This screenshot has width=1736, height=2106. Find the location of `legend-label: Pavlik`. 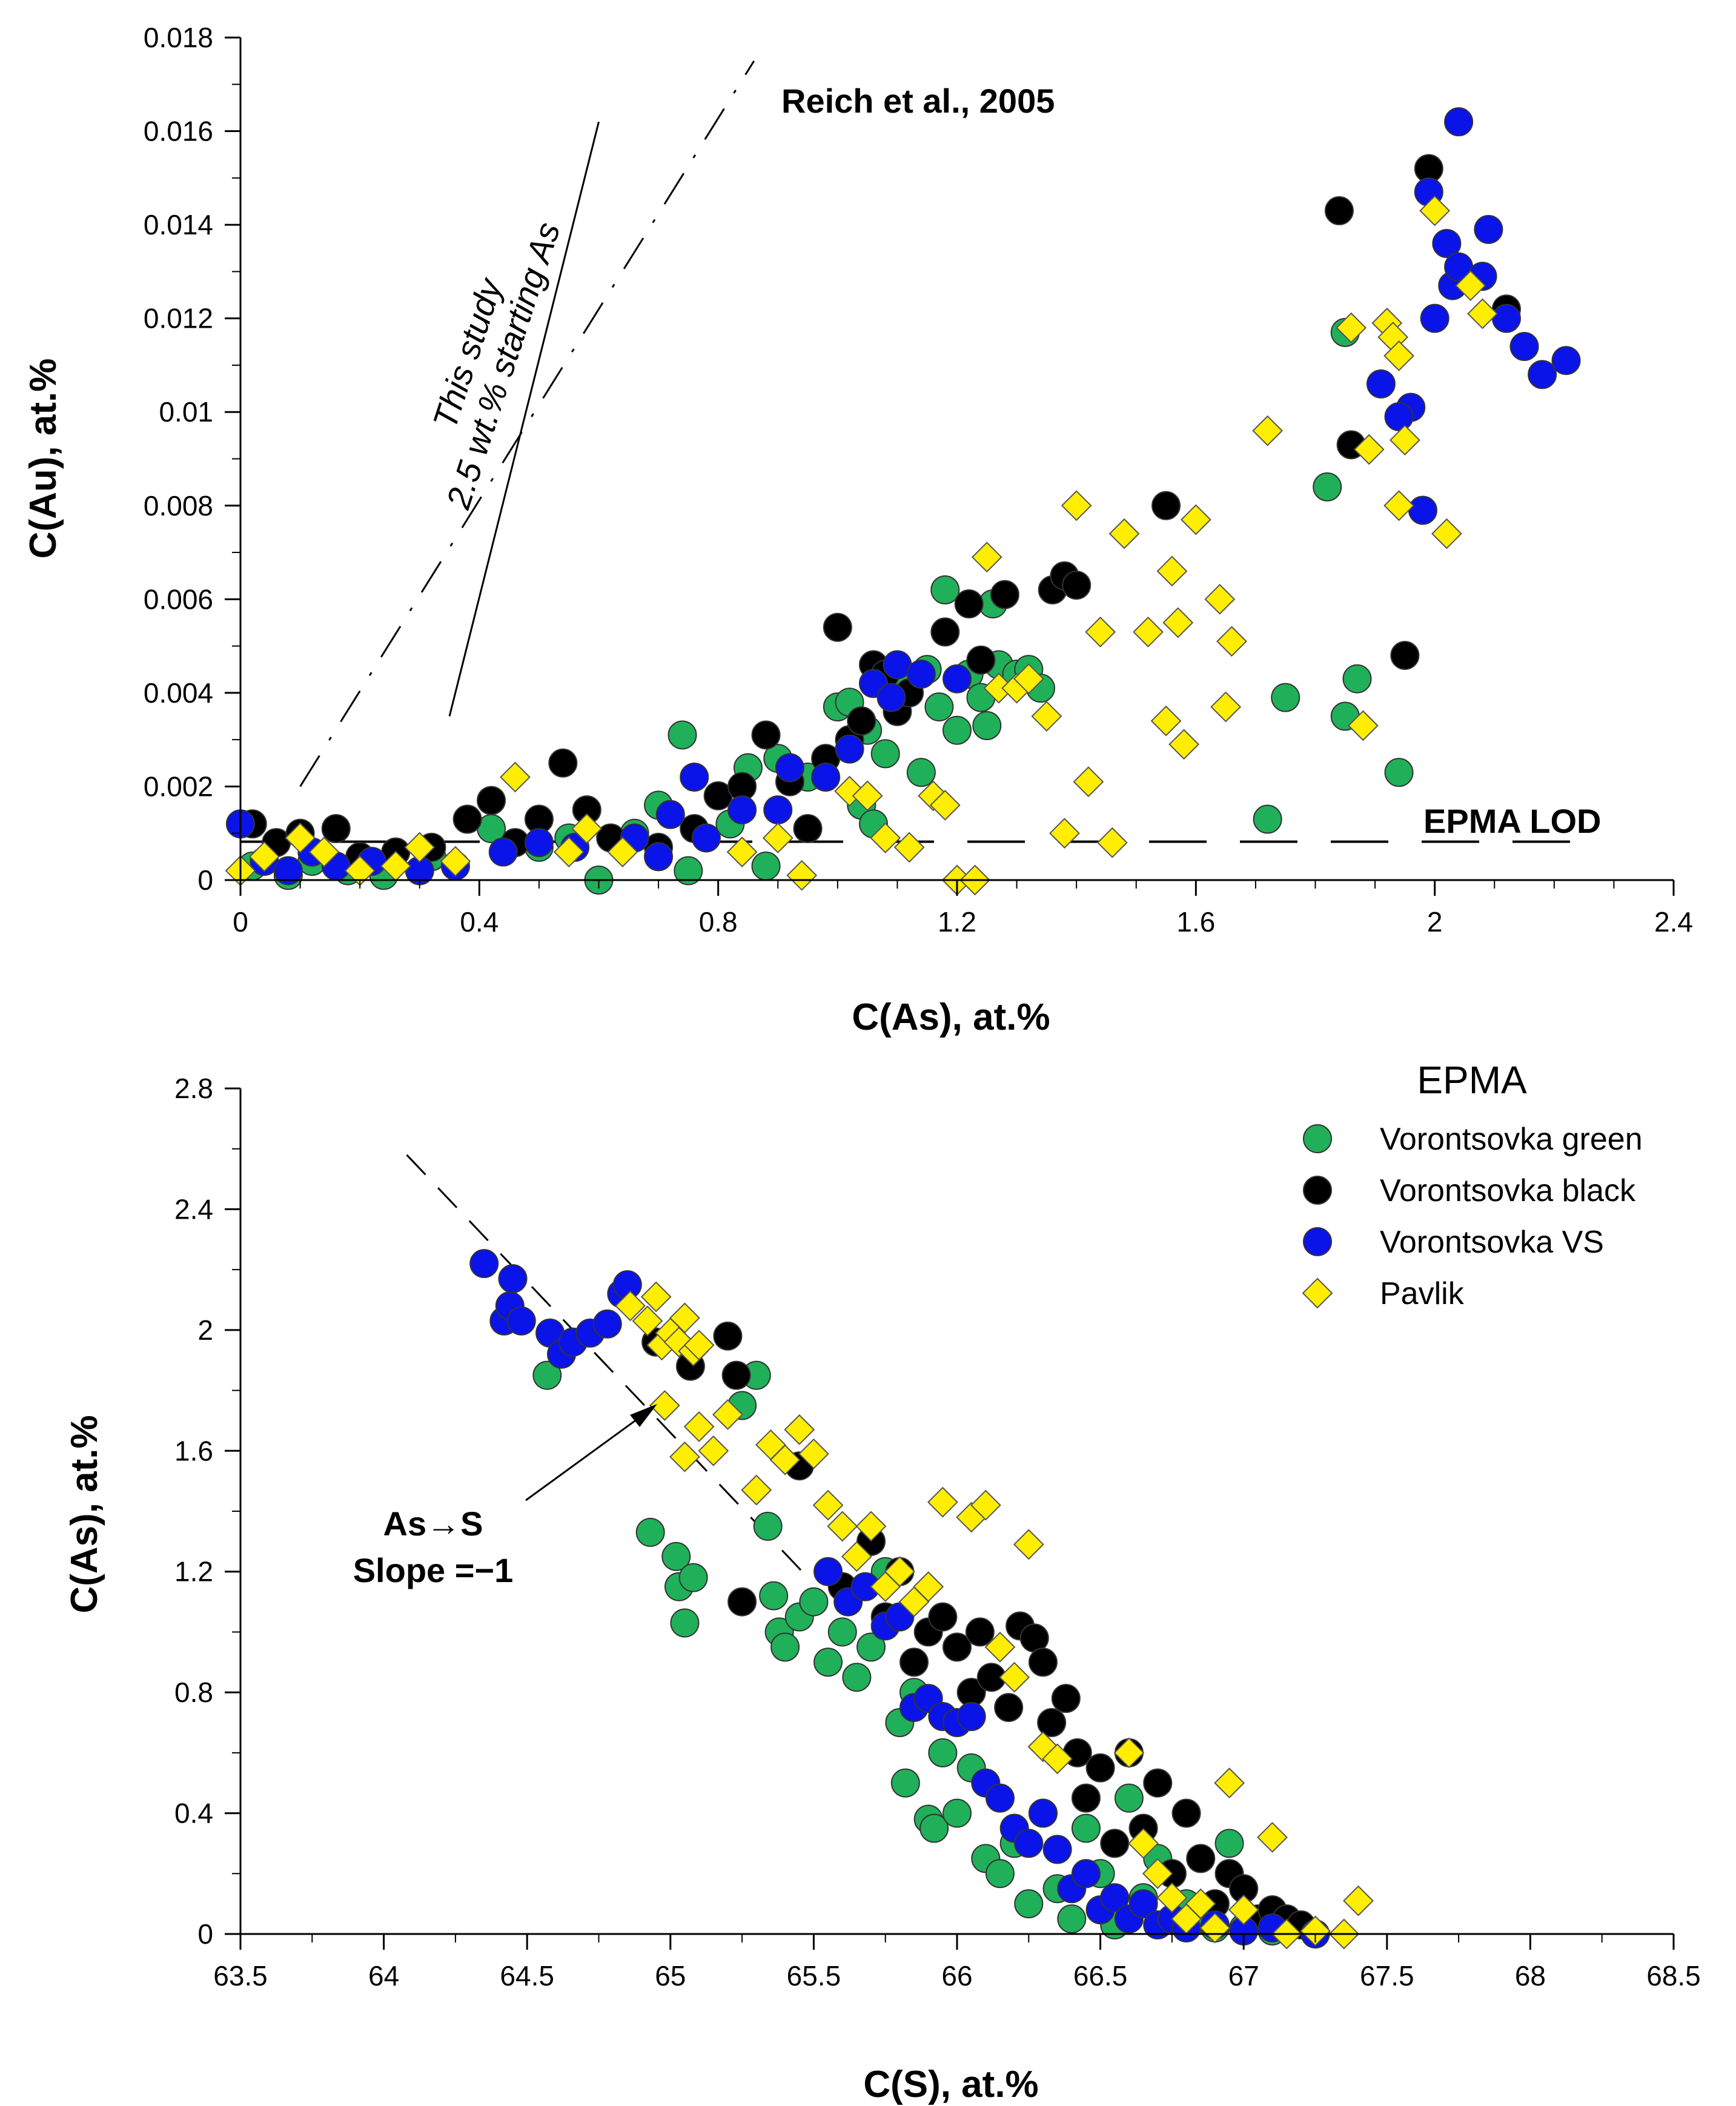

legend-label: Pavlik is located at coordinates (1422, 1293).